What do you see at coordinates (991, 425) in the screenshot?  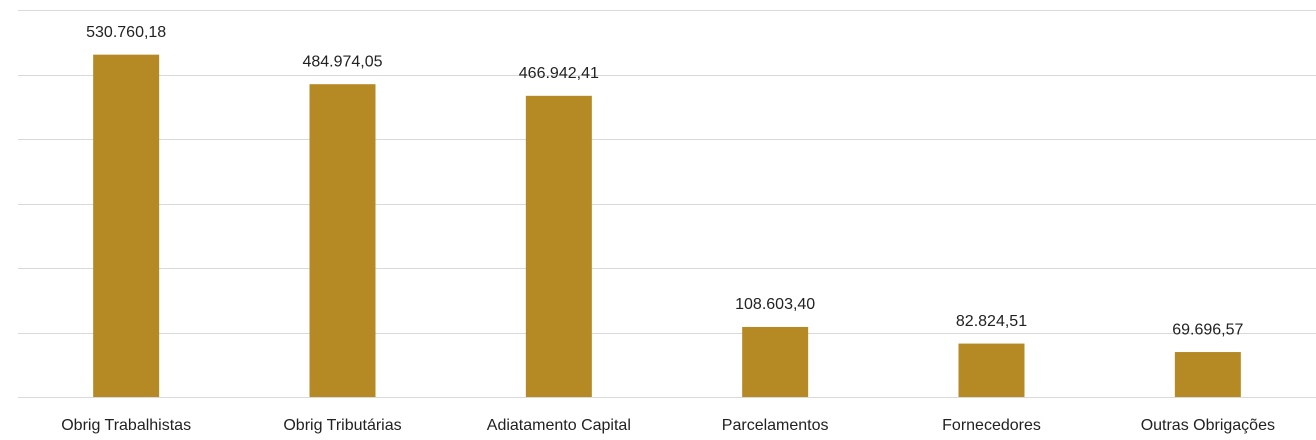 I see `x-tick-label: Fornecedores` at bounding box center [991, 425].